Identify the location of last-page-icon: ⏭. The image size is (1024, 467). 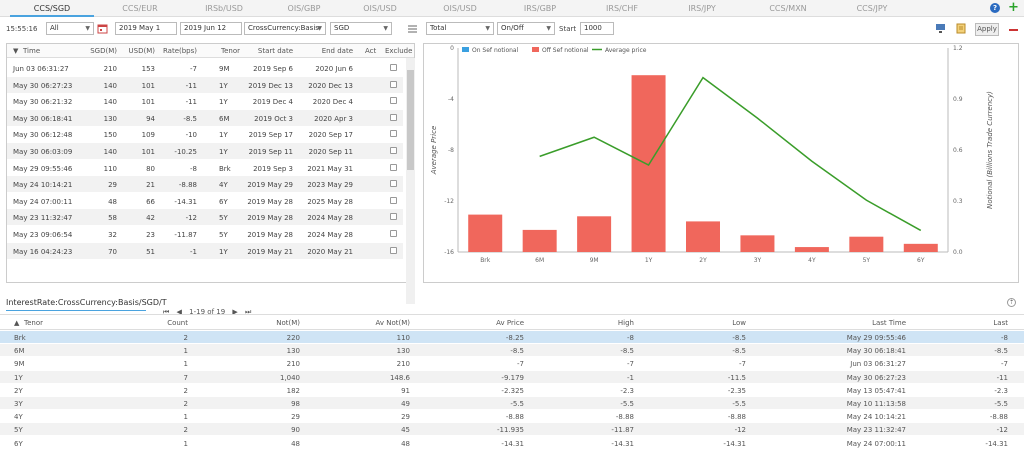
(248, 312).